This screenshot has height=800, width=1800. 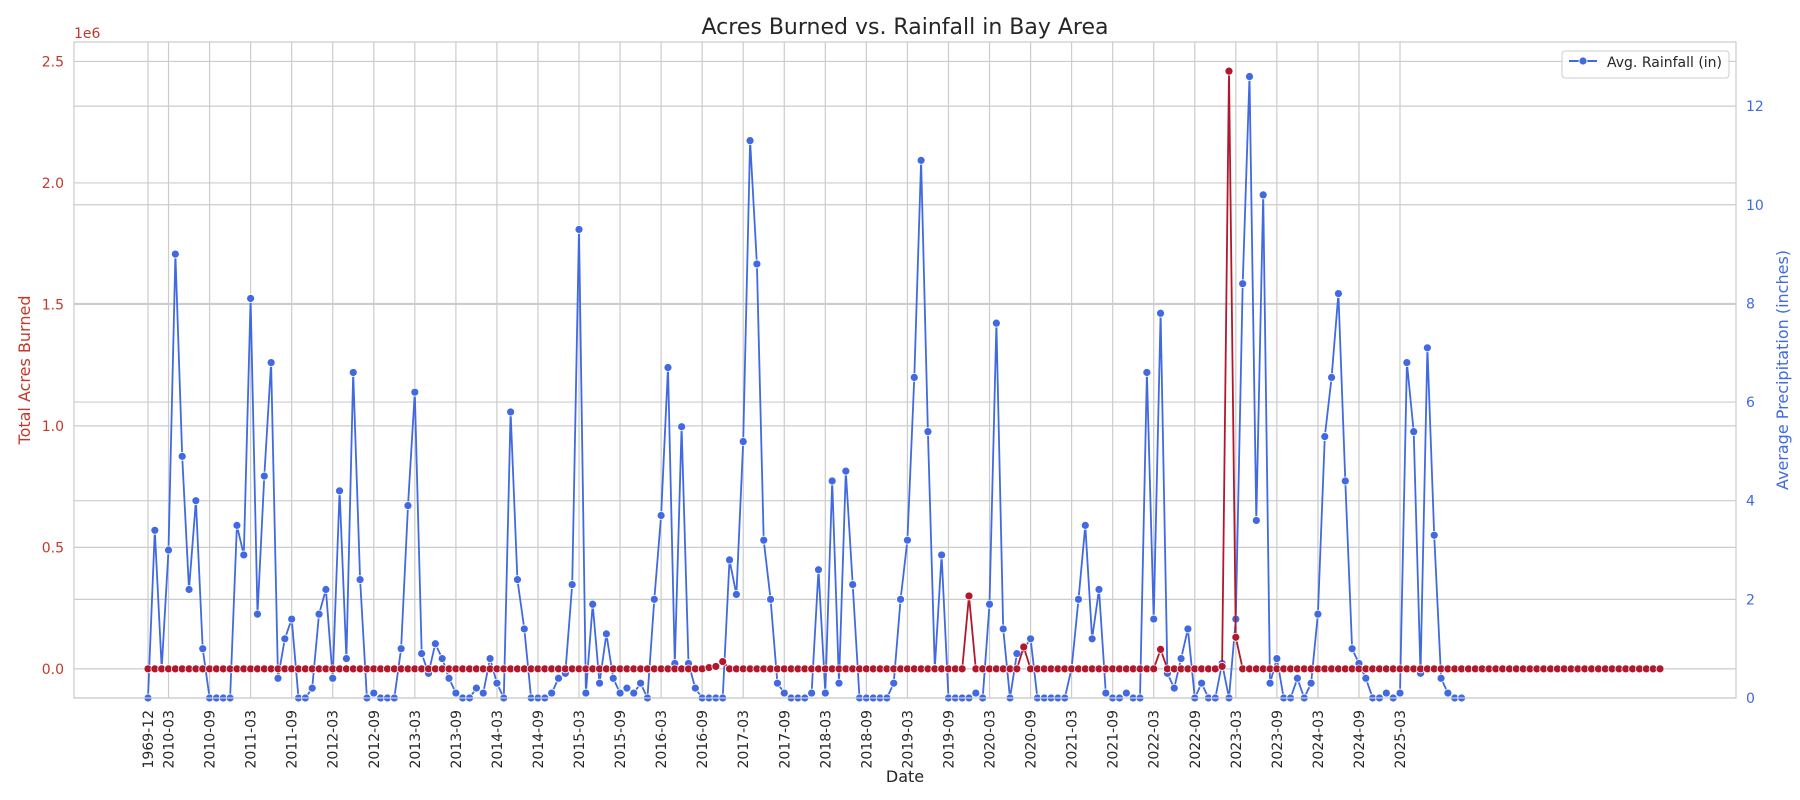 What do you see at coordinates (53, 62) in the screenshot?
I see `left-tick-label: 2.5` at bounding box center [53, 62].